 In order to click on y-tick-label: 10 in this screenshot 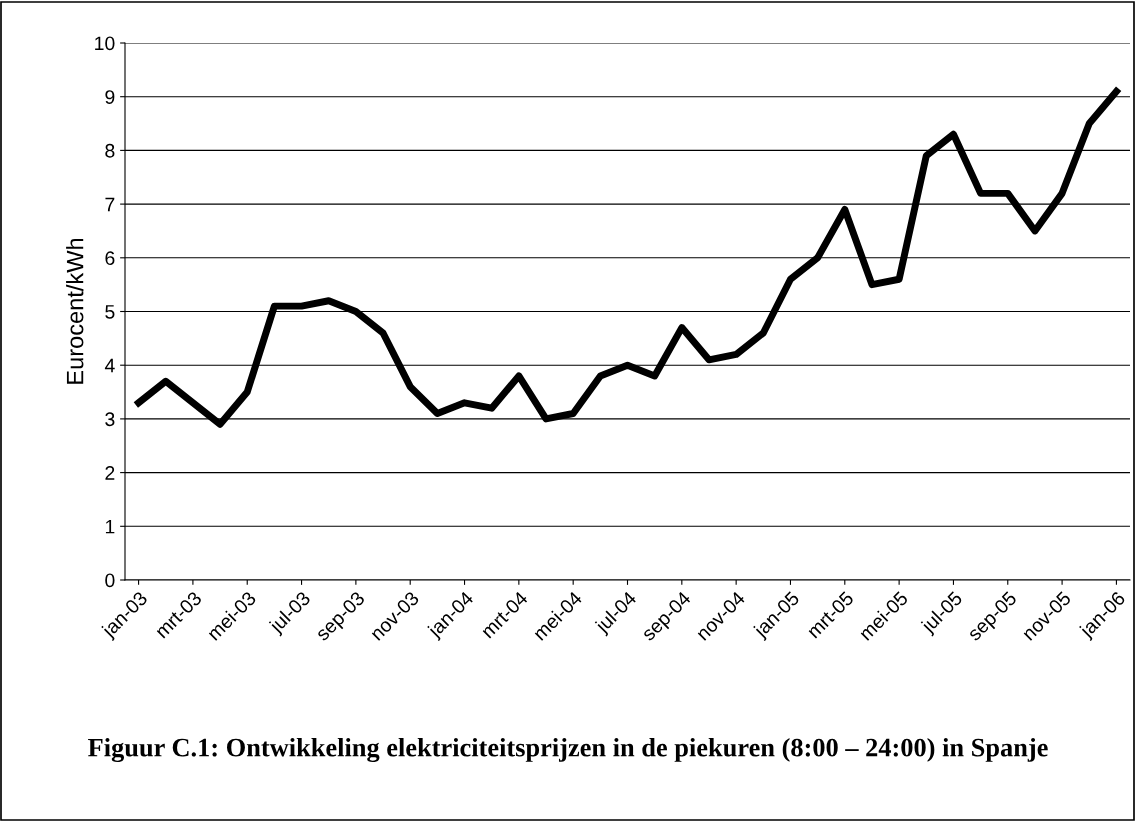, I will do `click(105, 43)`.